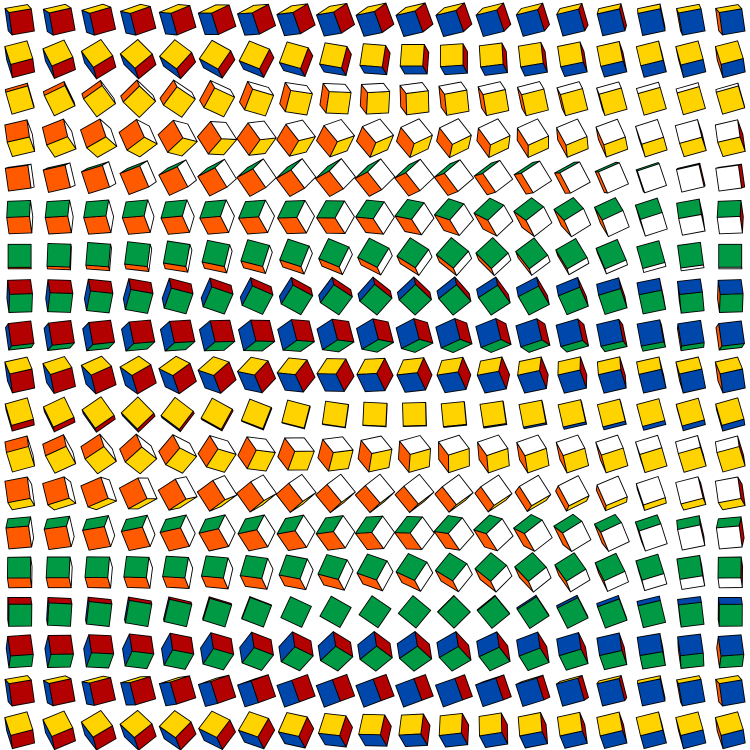 This screenshot has height=750, width=750. What do you see at coordinates (137, 582) in the screenshot?
I see `cube-face-back` at bounding box center [137, 582].